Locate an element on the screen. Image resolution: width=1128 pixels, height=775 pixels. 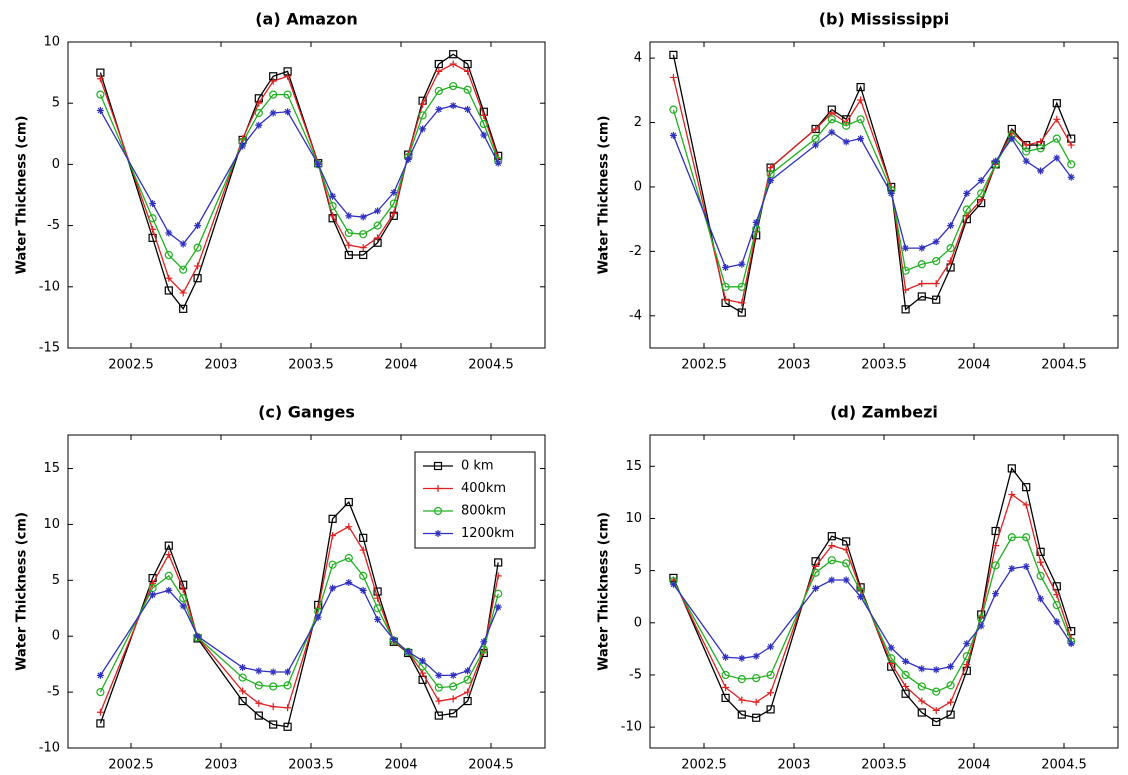
x-tick-label: 2003 is located at coordinates (793, 365).